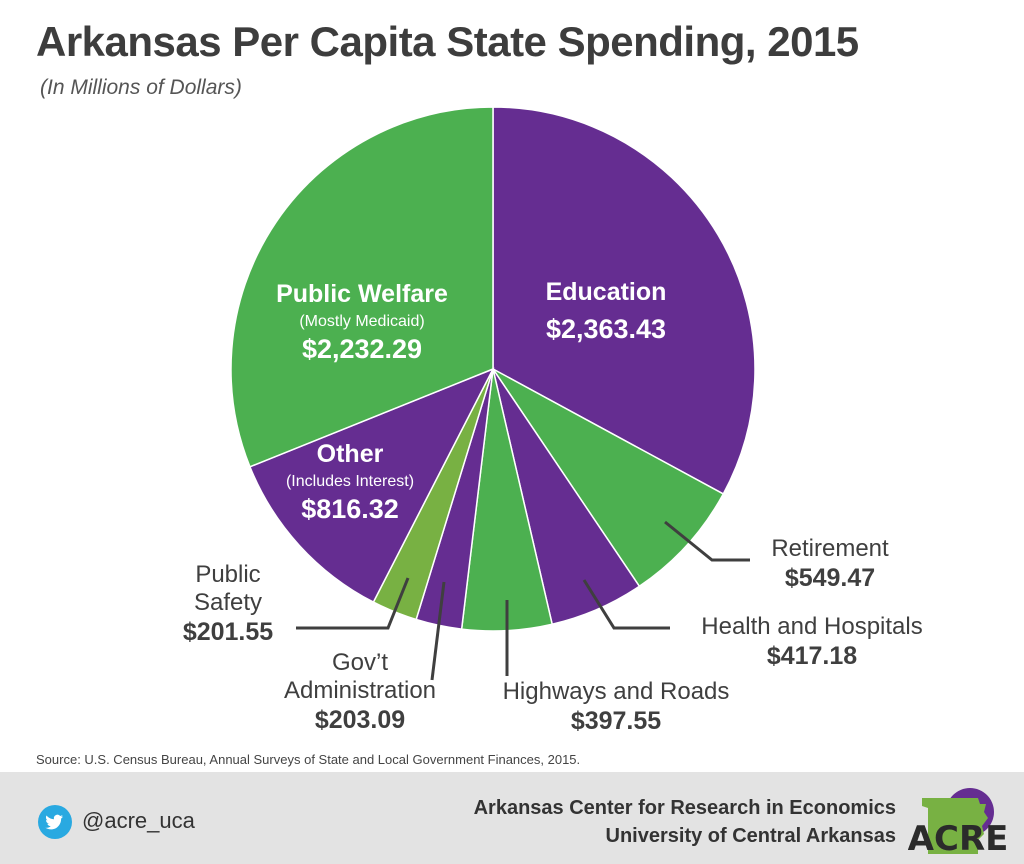 This screenshot has width=1024, height=864. I want to click on chart-subtitle: (In Millions of Dollars), so click(141, 87).